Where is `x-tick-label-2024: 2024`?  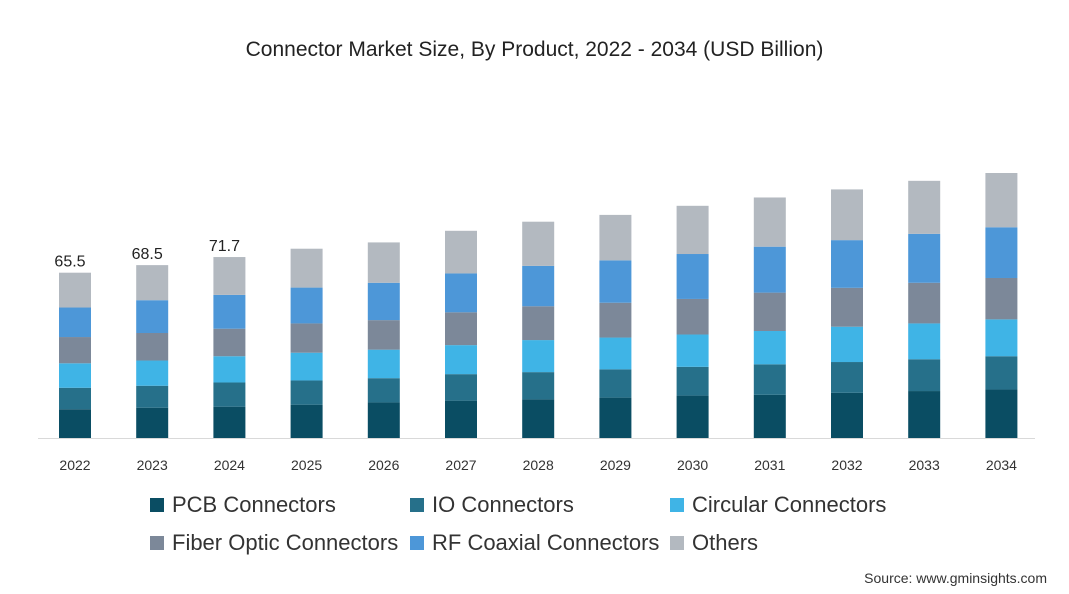 x-tick-label-2024: 2024 is located at coordinates (229, 465).